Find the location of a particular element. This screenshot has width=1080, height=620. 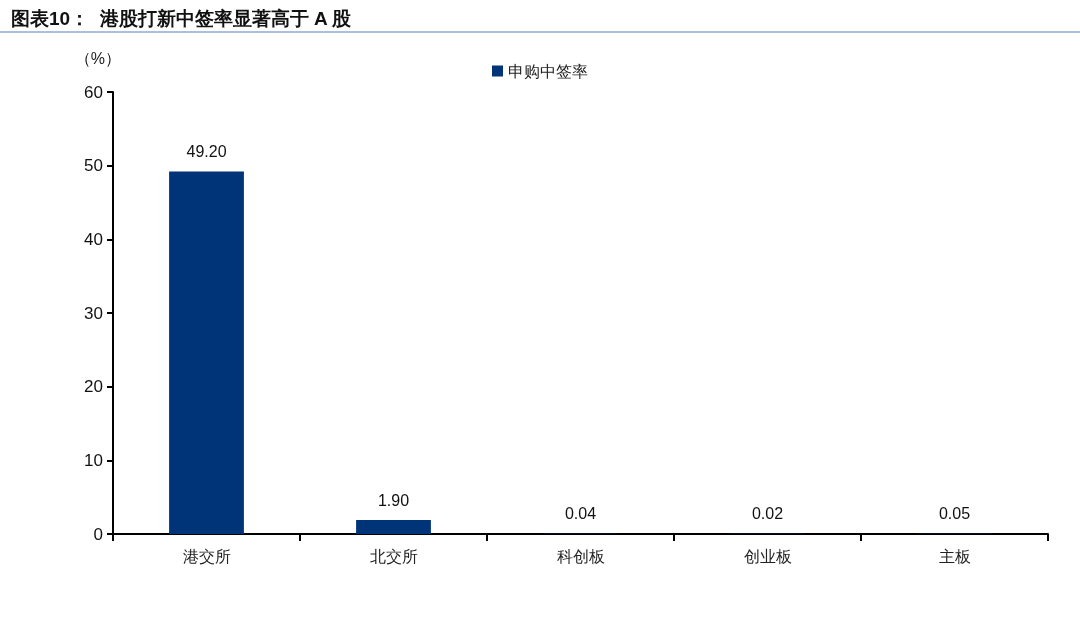

y-tick-label: 30 is located at coordinates (93, 313).